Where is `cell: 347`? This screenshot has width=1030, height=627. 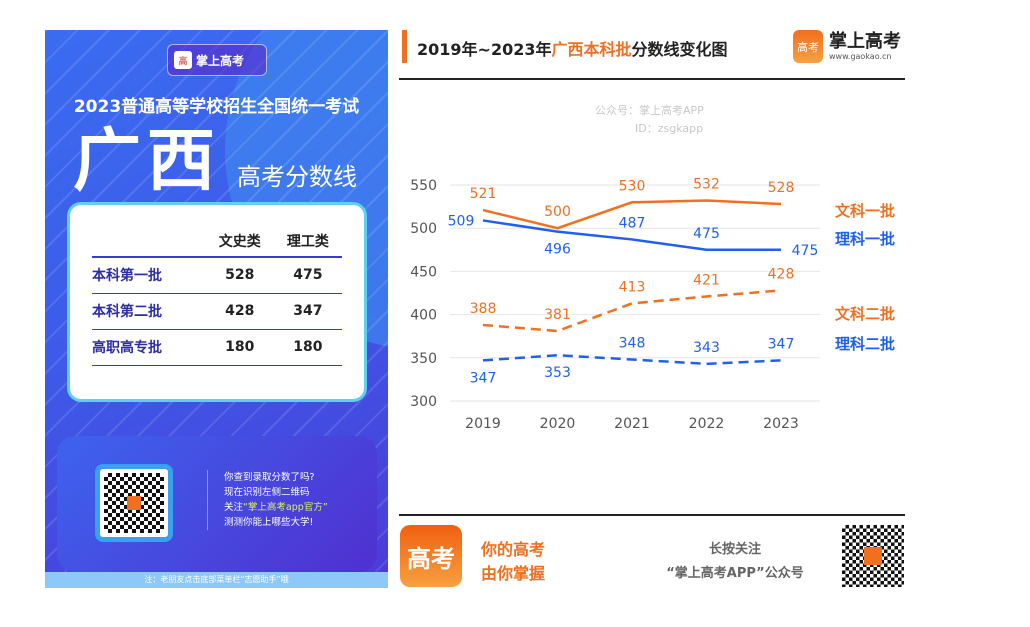
cell: 347 is located at coordinates (307, 311).